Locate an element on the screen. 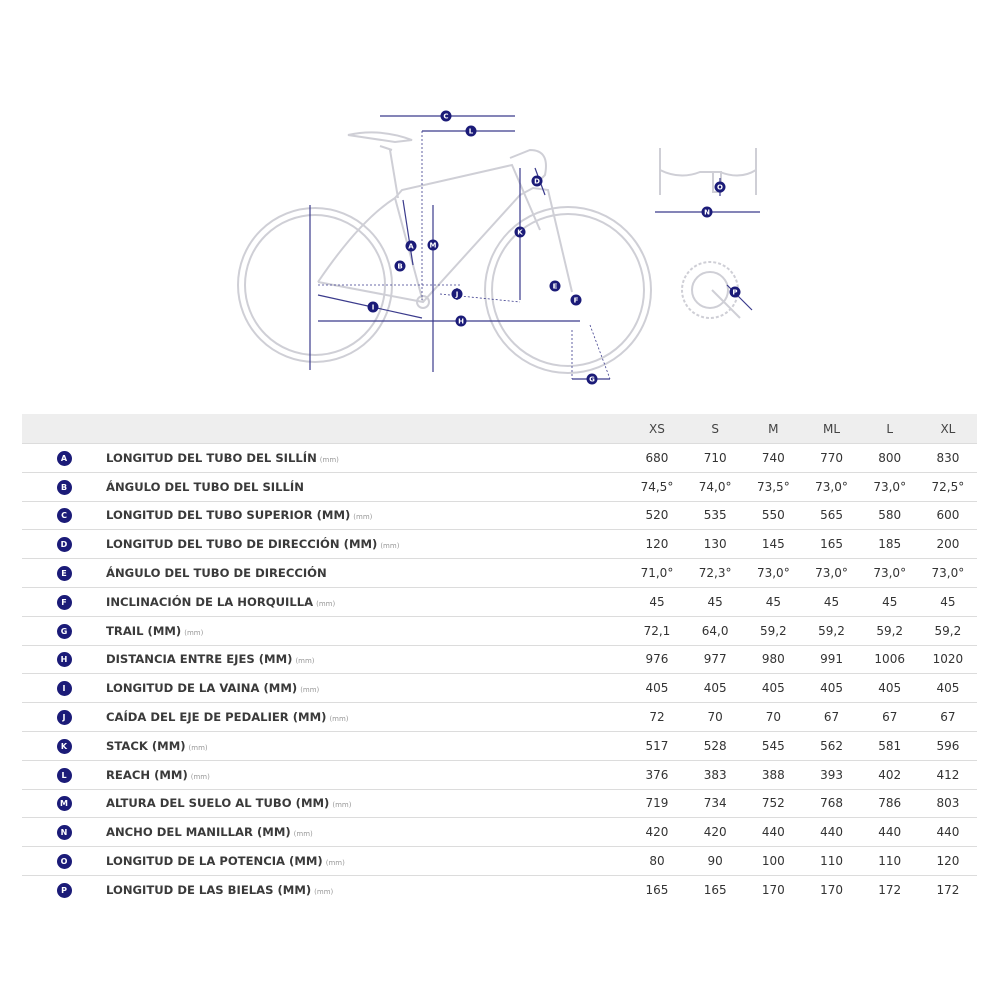  svg-text: N is located at coordinates (707, 213).